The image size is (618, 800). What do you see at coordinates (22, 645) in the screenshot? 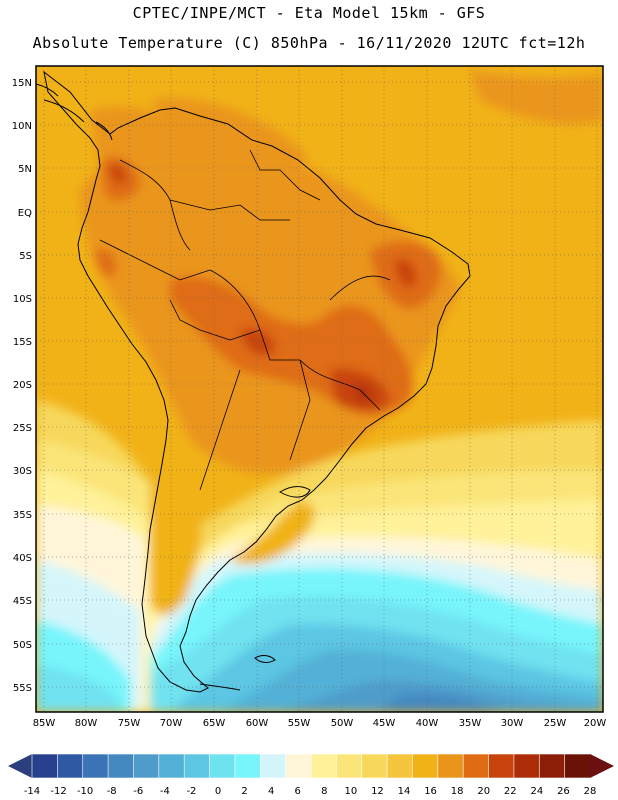
I see `lat-label: 50S` at bounding box center [22, 645].